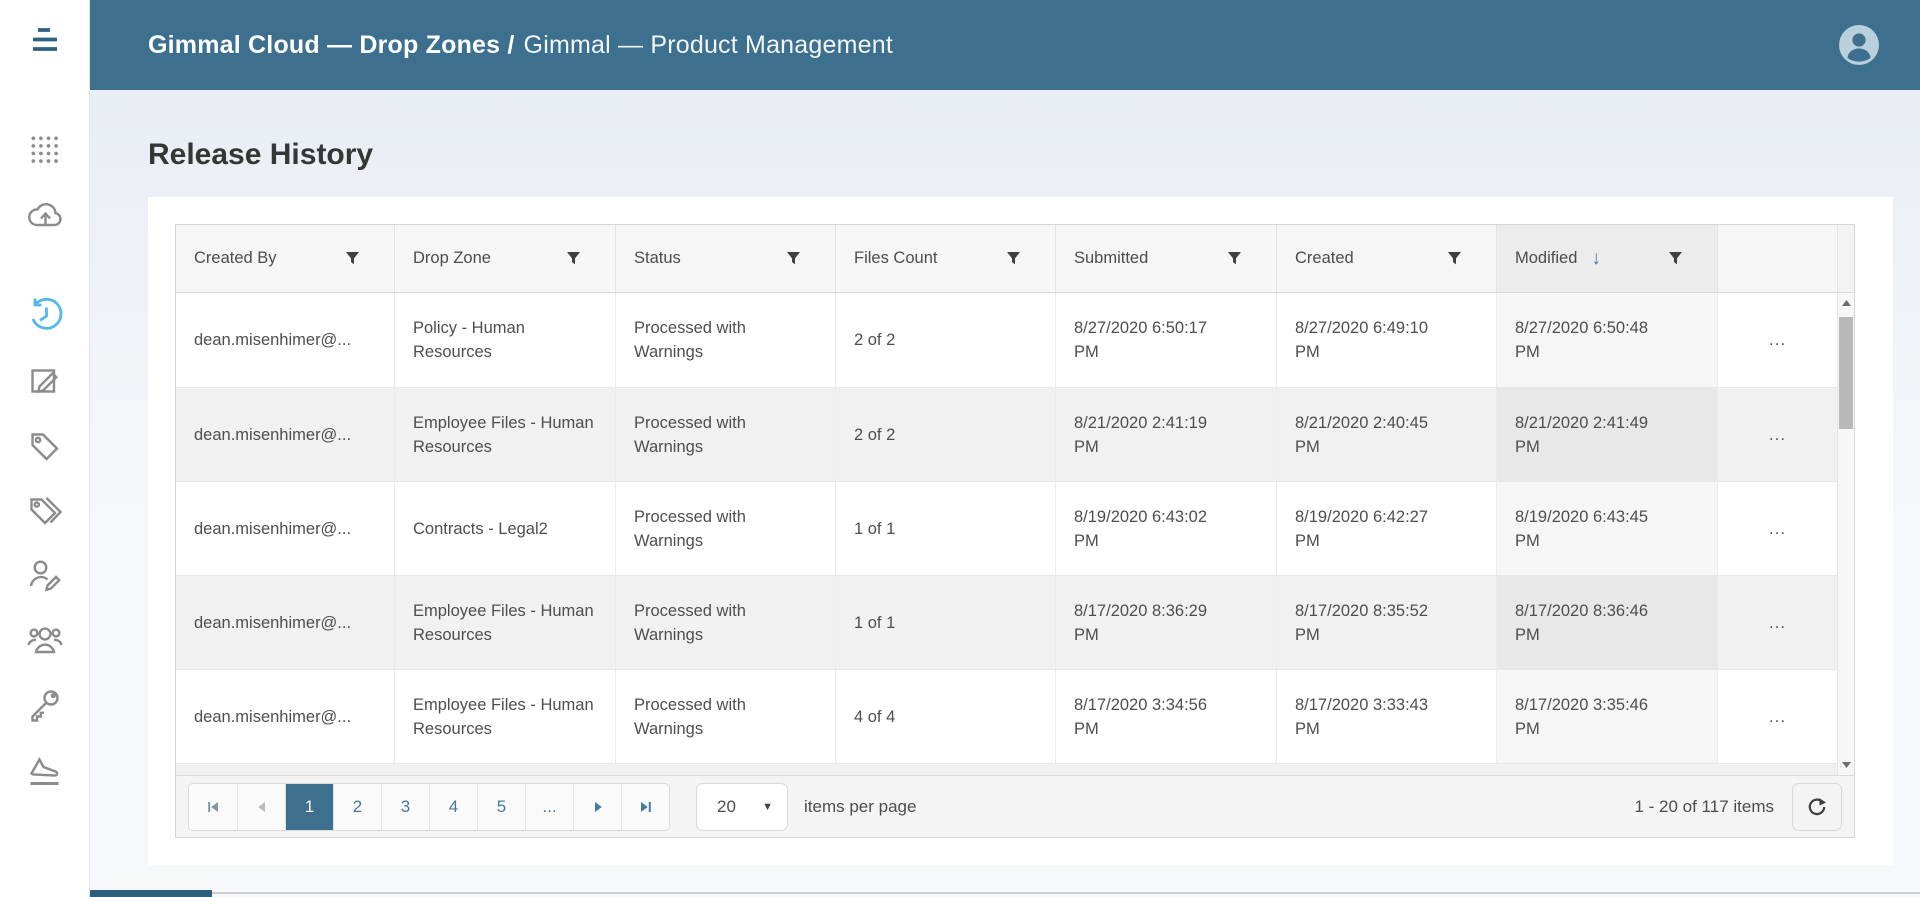 This screenshot has height=897, width=1920. What do you see at coordinates (504, 258) in the screenshot?
I see `column-header-drop-zone: Drop Zone` at bounding box center [504, 258].